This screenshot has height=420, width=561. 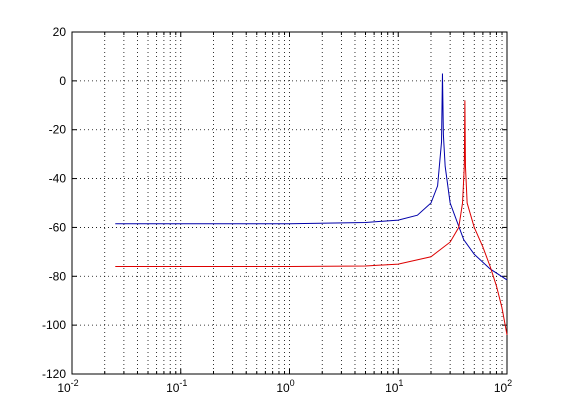 What do you see at coordinates (509, 383) in the screenshot?
I see `x-tick-exponent: 2` at bounding box center [509, 383].